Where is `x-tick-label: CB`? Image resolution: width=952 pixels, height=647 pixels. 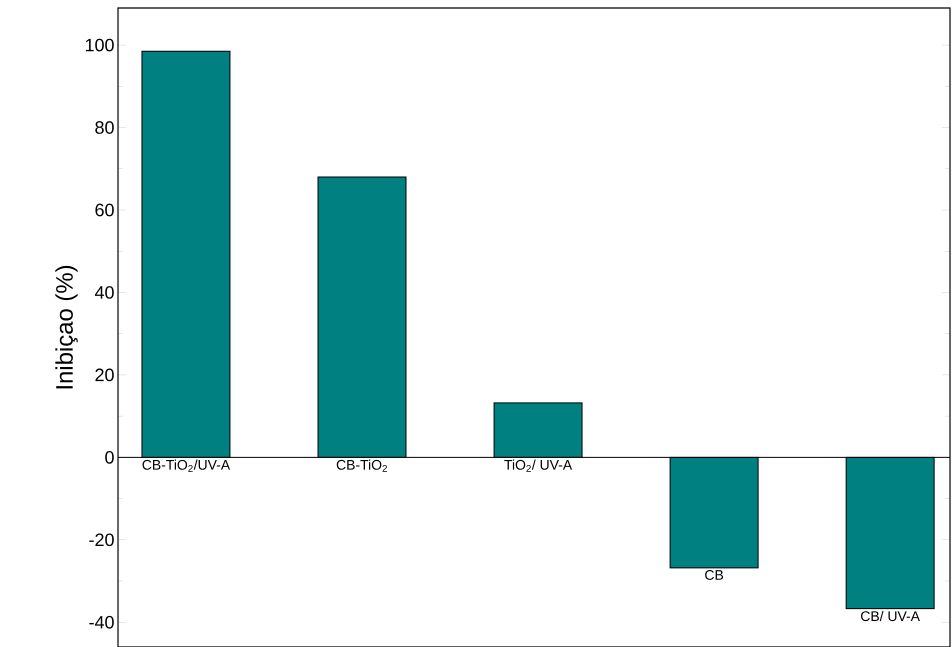
x-tick-label: CB is located at coordinates (714, 575).